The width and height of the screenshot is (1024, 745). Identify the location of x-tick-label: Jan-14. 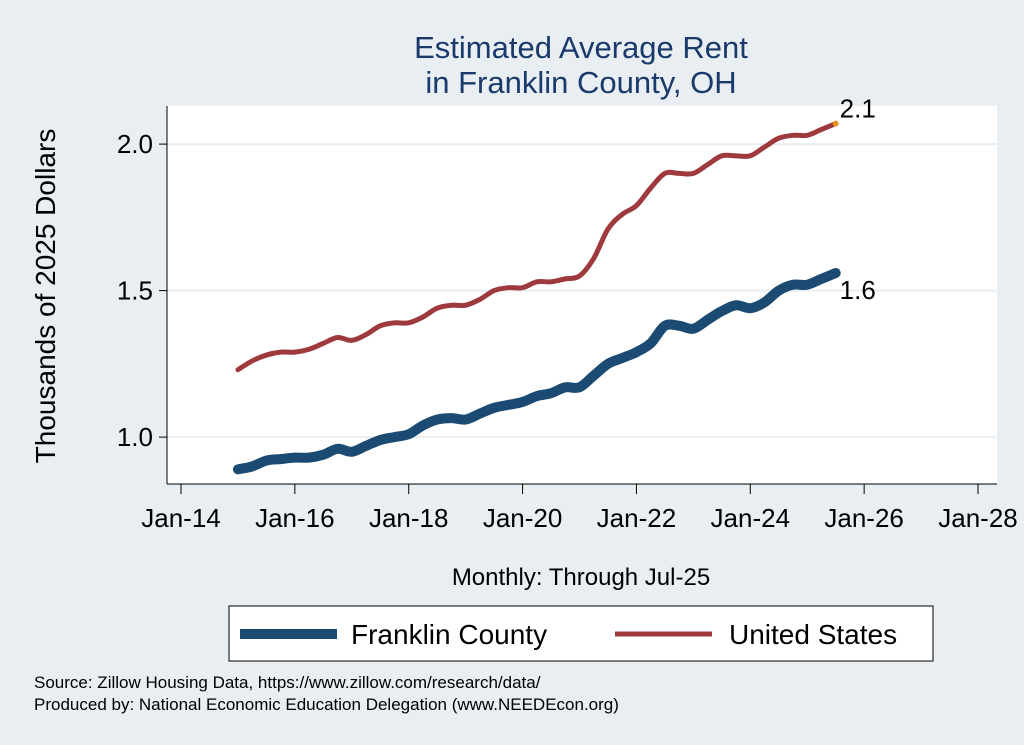
(181, 518).